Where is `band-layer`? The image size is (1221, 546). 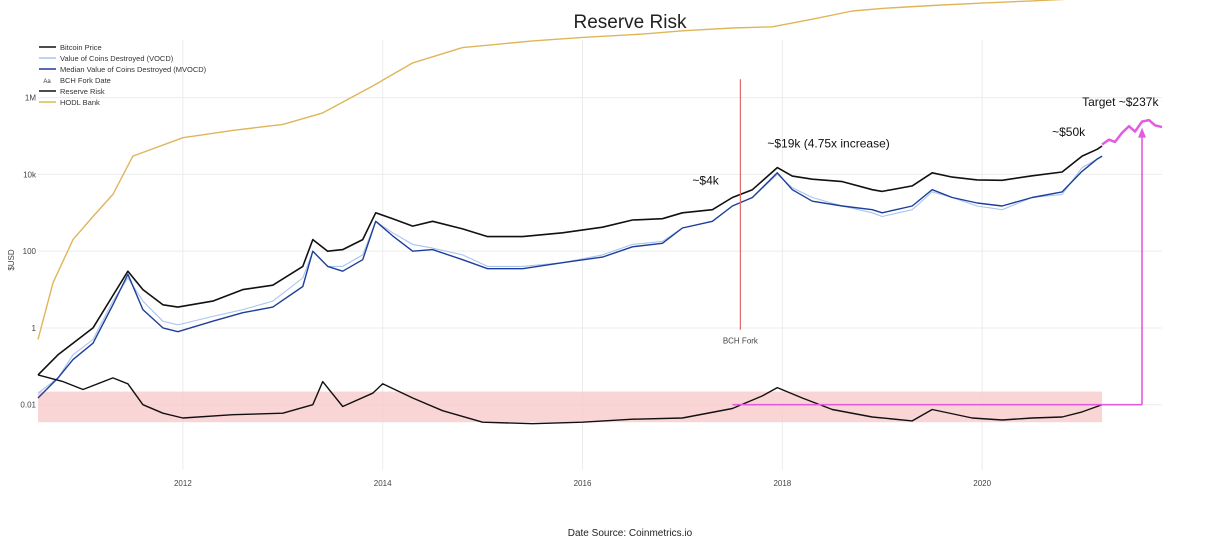 band-layer is located at coordinates (570, 407).